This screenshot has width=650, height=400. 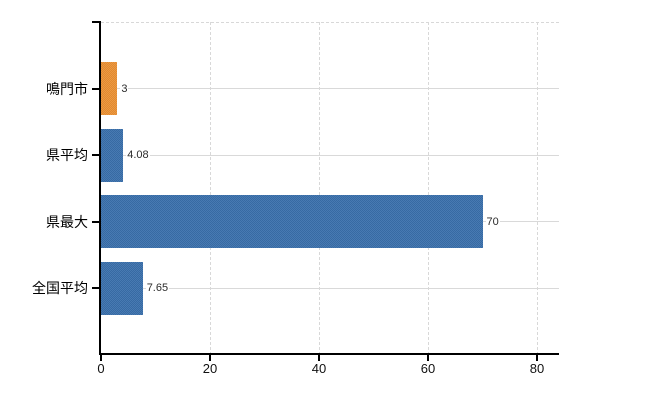 I want to click on y-axis-top-tick, so click(x=96, y=22).